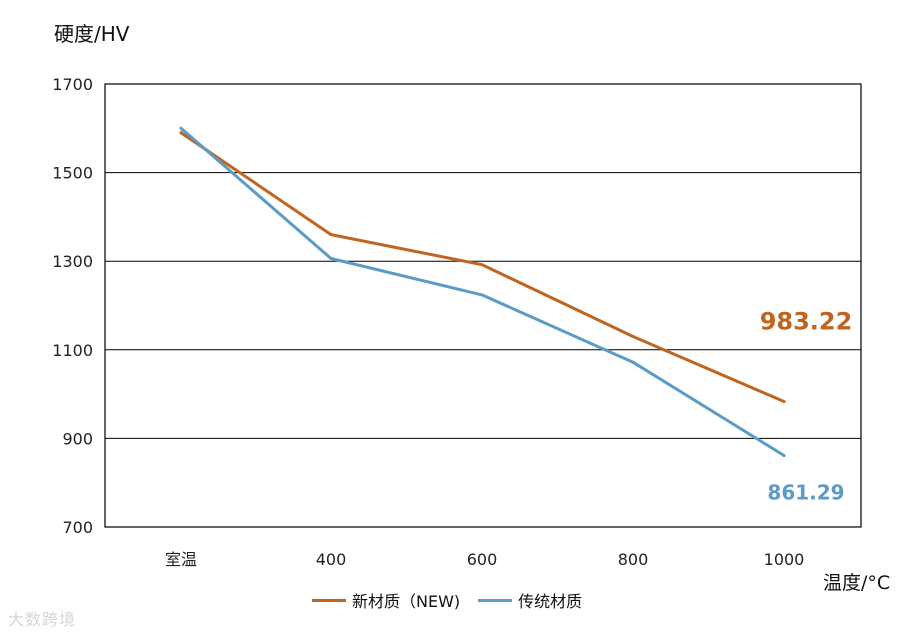 This screenshot has width=919, height=636. What do you see at coordinates (77, 438) in the screenshot?
I see `y-tick-label-900: 900` at bounding box center [77, 438].